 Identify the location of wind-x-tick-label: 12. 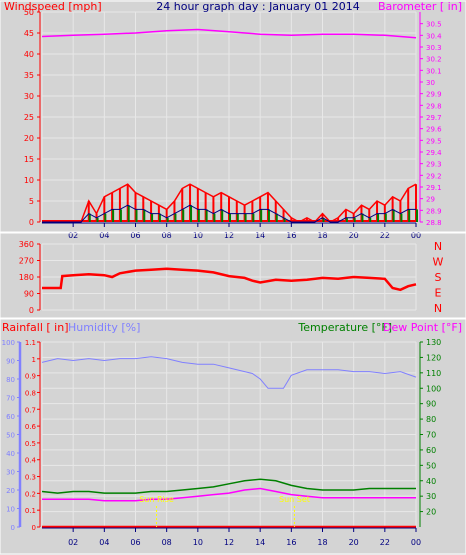
(229, 235).